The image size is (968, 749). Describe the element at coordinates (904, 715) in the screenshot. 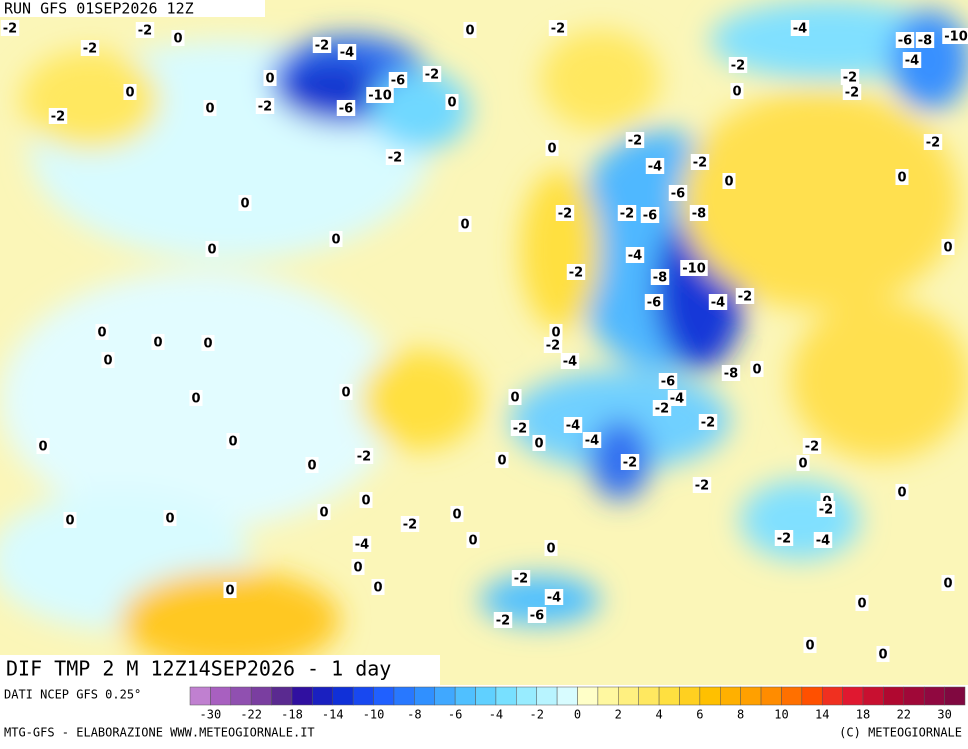

I see `colorbar-label: 22` at that location.